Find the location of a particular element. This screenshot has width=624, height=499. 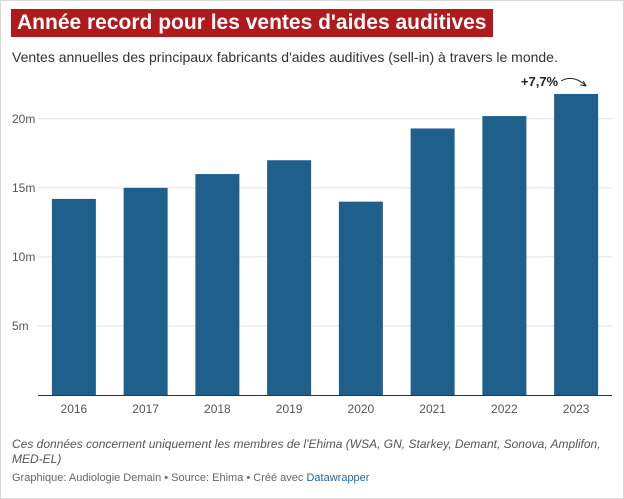

x-tick-label: 2016 is located at coordinates (74, 409).